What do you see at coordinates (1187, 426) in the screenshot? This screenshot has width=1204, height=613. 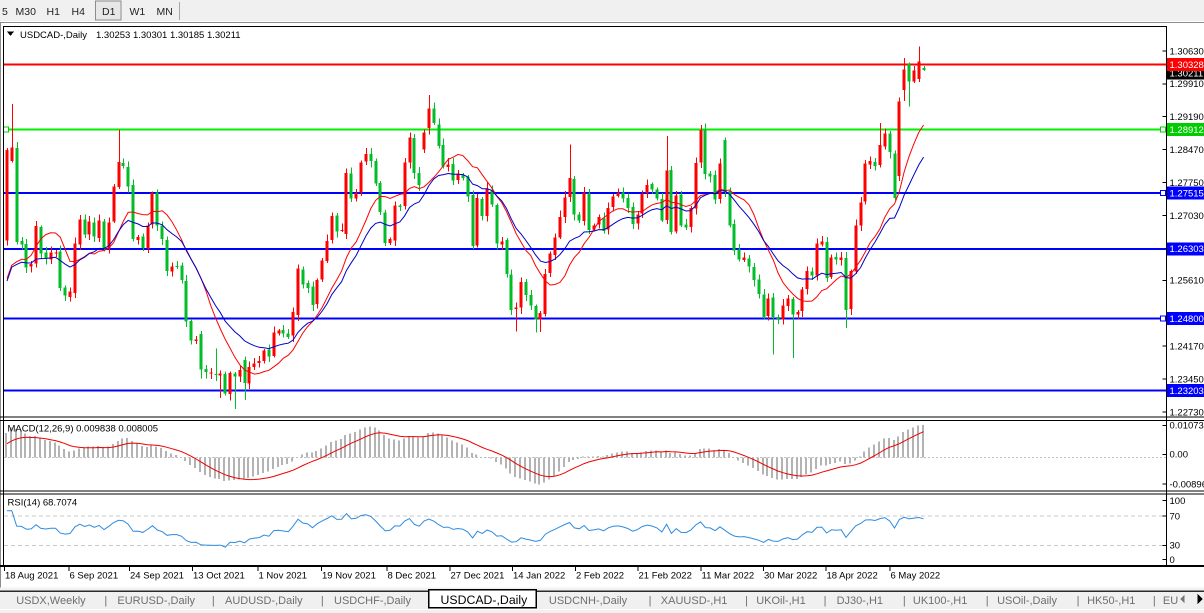 I see `svg-text: 0.01073` at bounding box center [1187, 426].